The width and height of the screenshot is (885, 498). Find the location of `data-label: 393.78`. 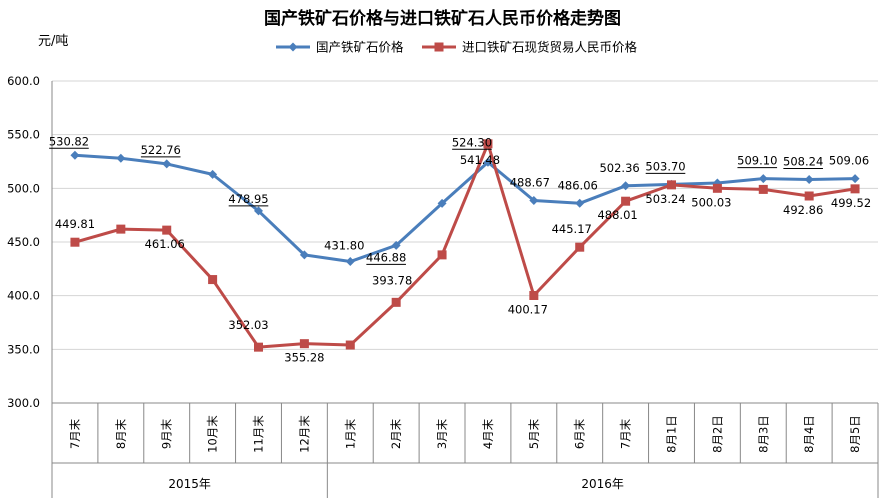

data-label: 393.78 is located at coordinates (392, 280).